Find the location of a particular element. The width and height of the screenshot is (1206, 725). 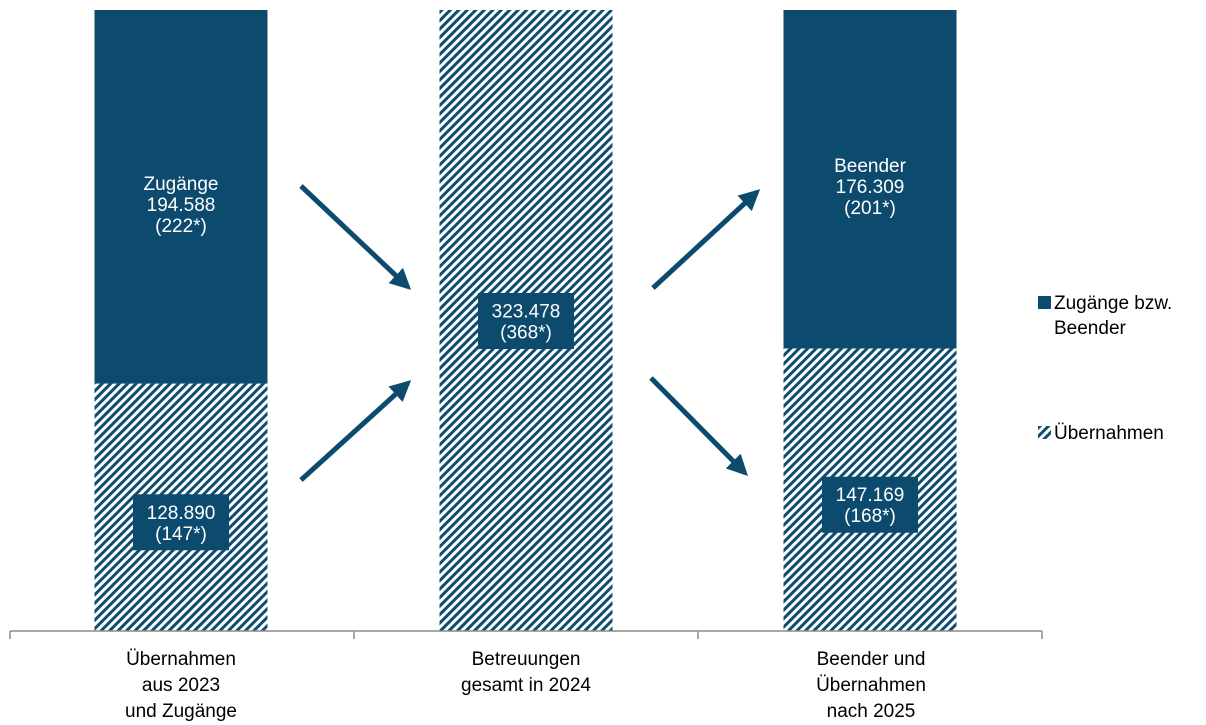

legend-swatch-hatch is located at coordinates (1044, 432).